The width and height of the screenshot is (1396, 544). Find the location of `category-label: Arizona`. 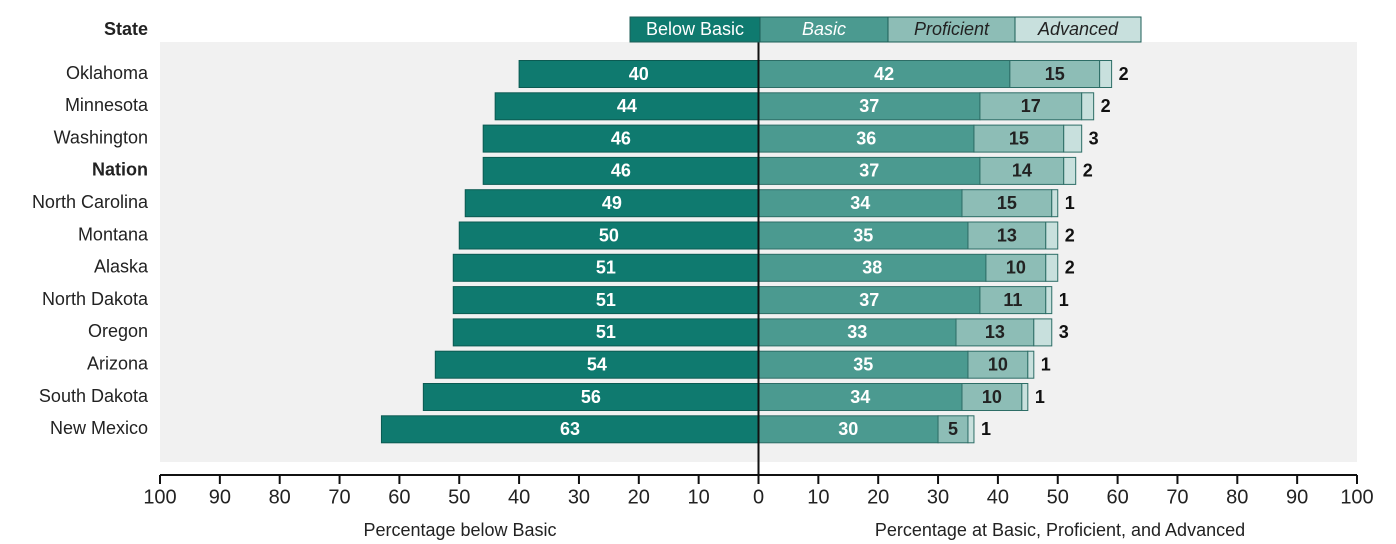

category-label: Arizona is located at coordinates (118, 363).